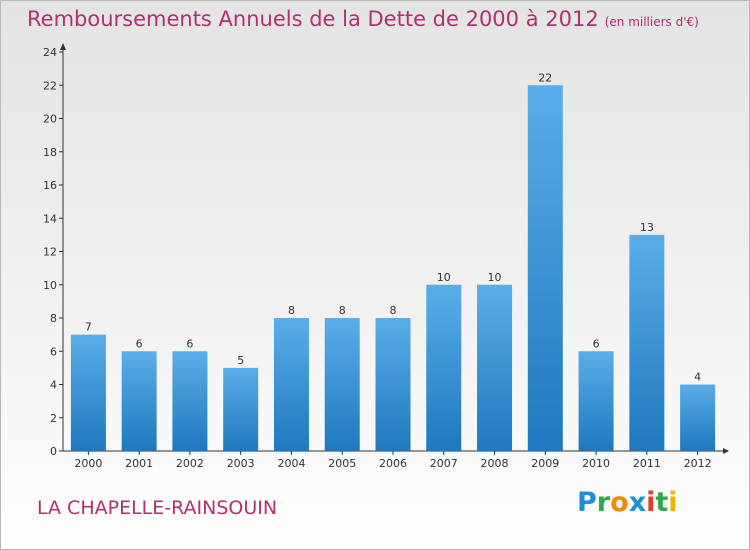 The width and height of the screenshot is (750, 550). What do you see at coordinates (698, 463) in the screenshot?
I see `x-tick-label: 2012` at bounding box center [698, 463].